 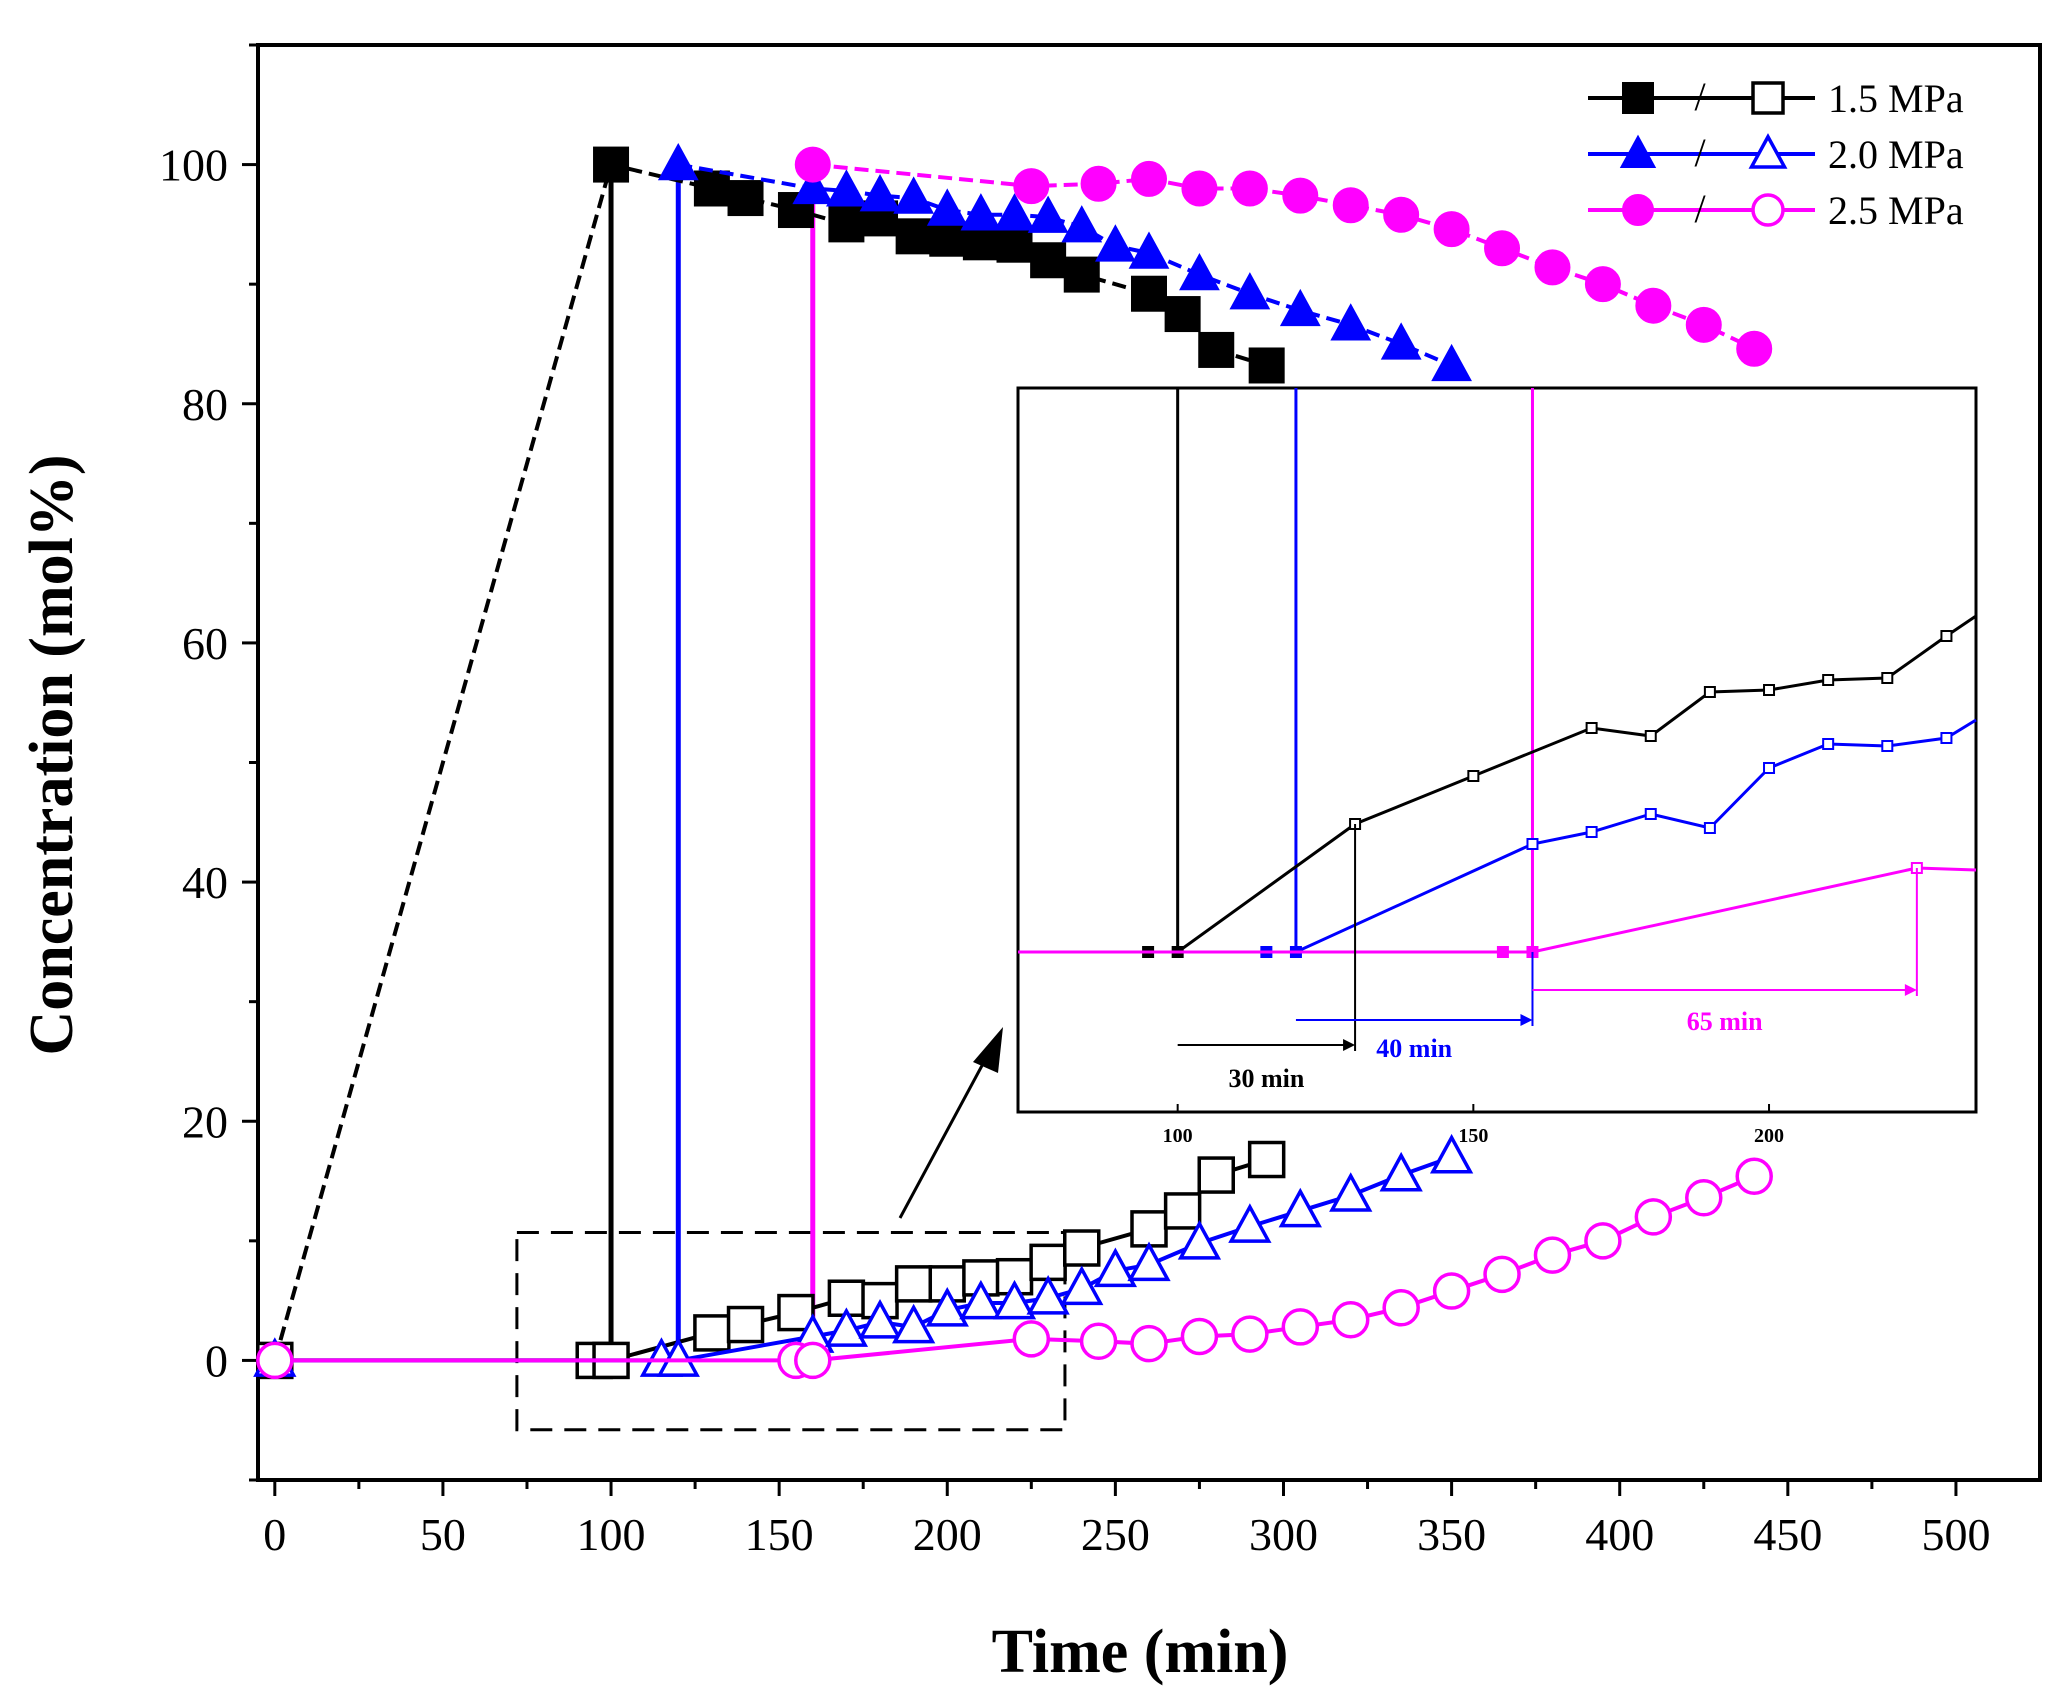 What do you see at coordinates (1266, 1078) in the screenshot?
I see `annotation-label: 30 min` at bounding box center [1266, 1078].